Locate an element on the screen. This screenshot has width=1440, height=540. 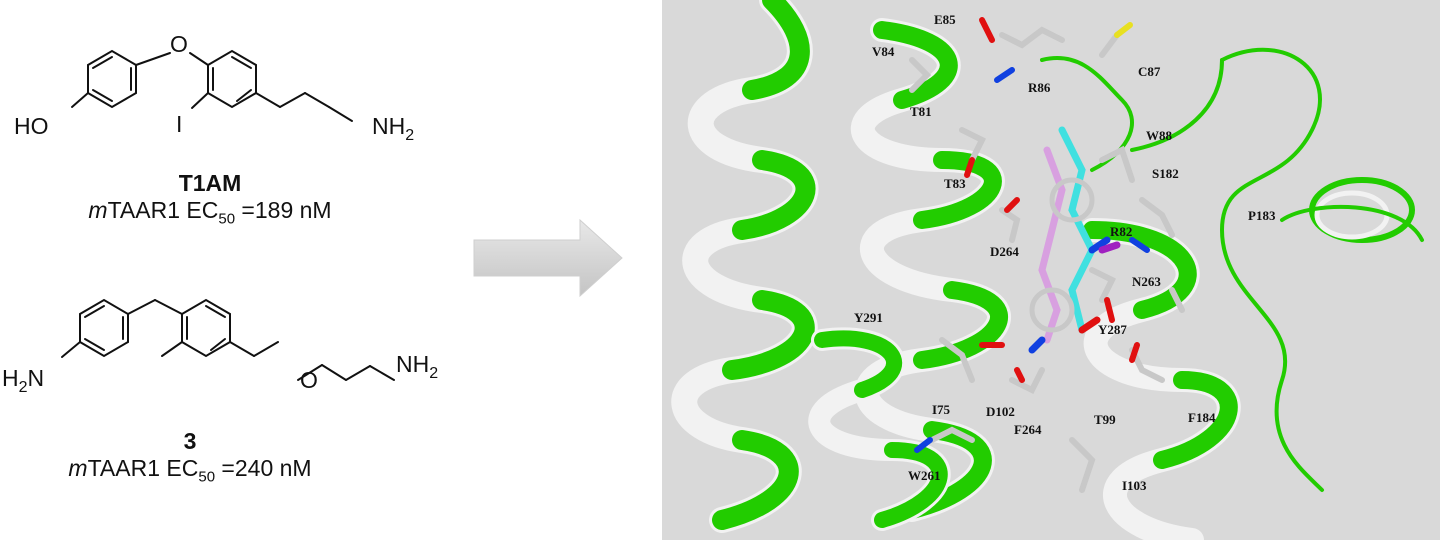
t1am-iodine-label: I is located at coordinates (179, 124).